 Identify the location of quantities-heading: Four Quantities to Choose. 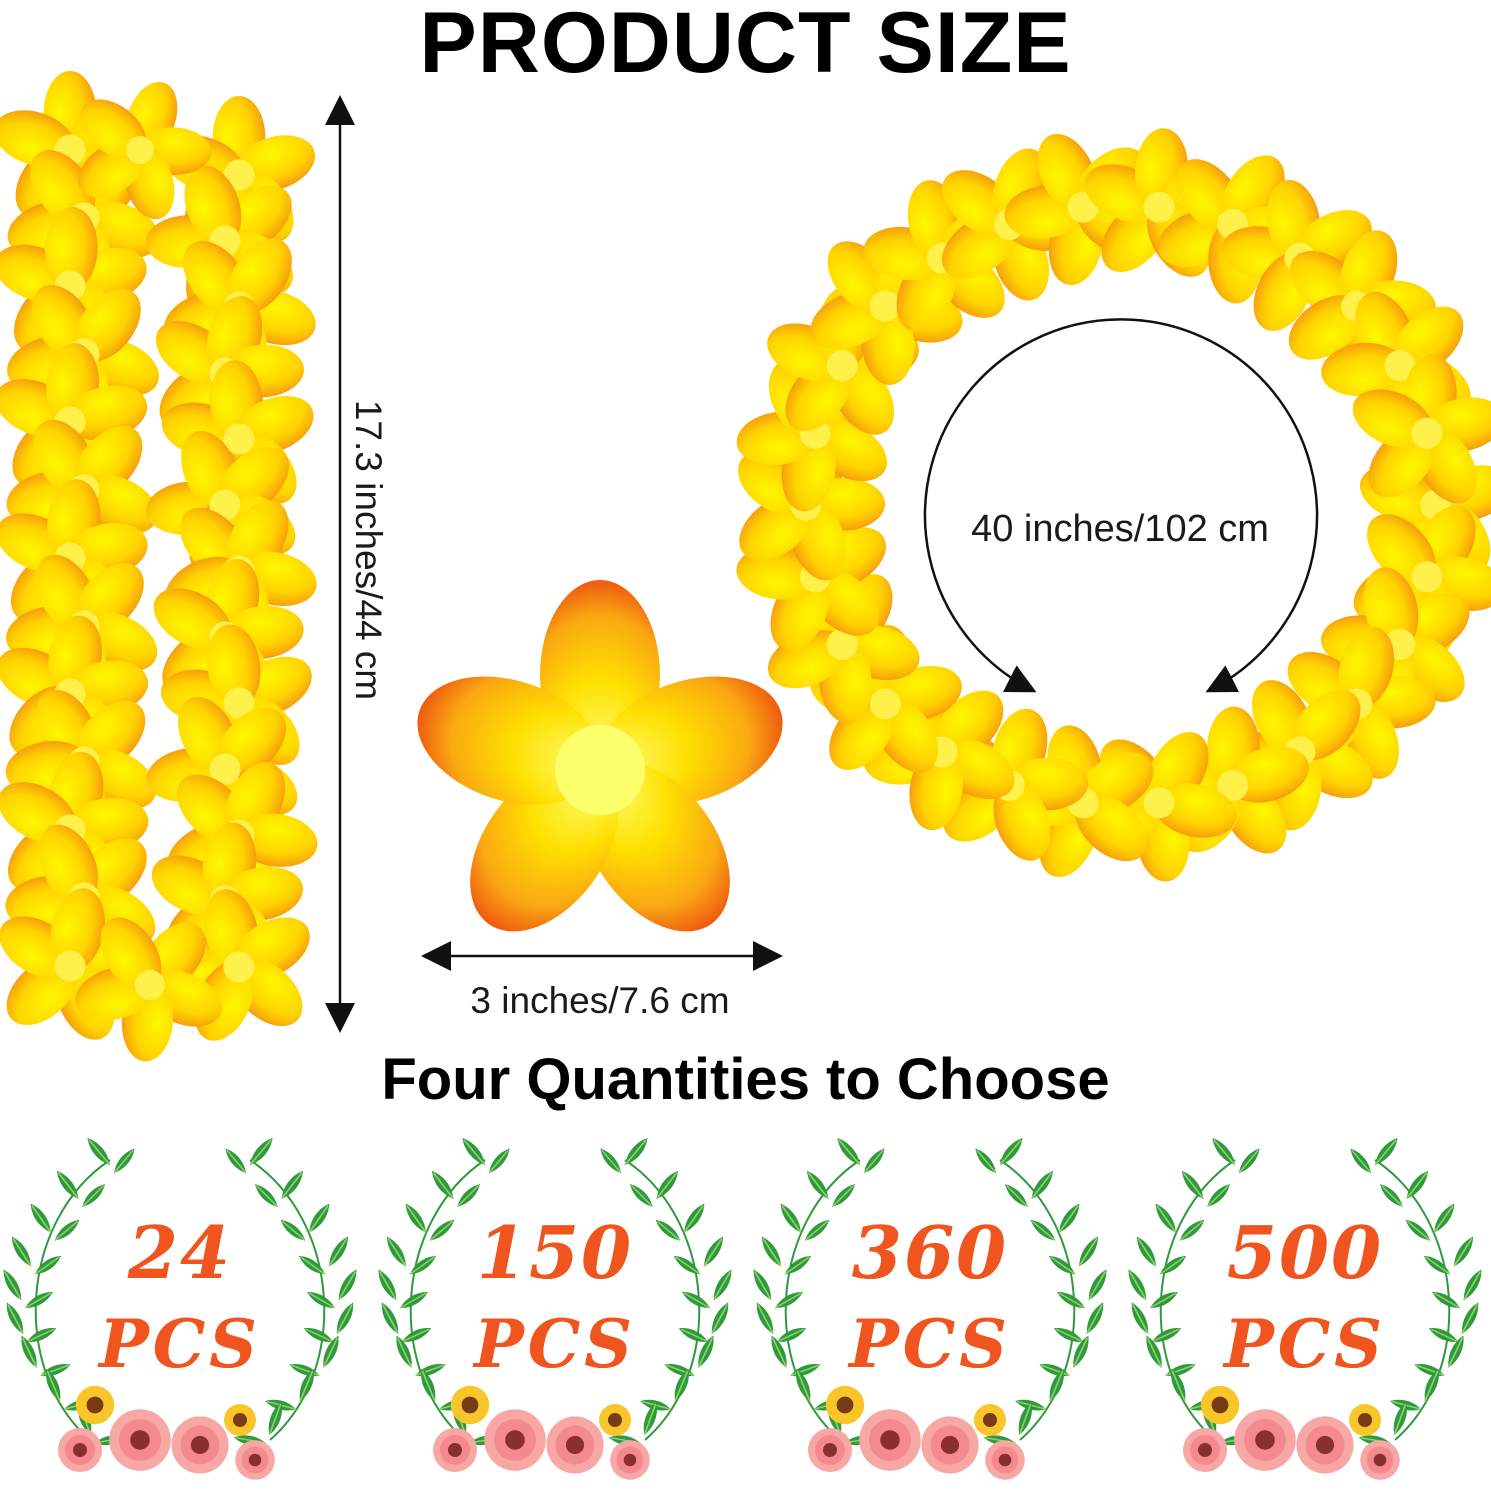
(745, 1079).